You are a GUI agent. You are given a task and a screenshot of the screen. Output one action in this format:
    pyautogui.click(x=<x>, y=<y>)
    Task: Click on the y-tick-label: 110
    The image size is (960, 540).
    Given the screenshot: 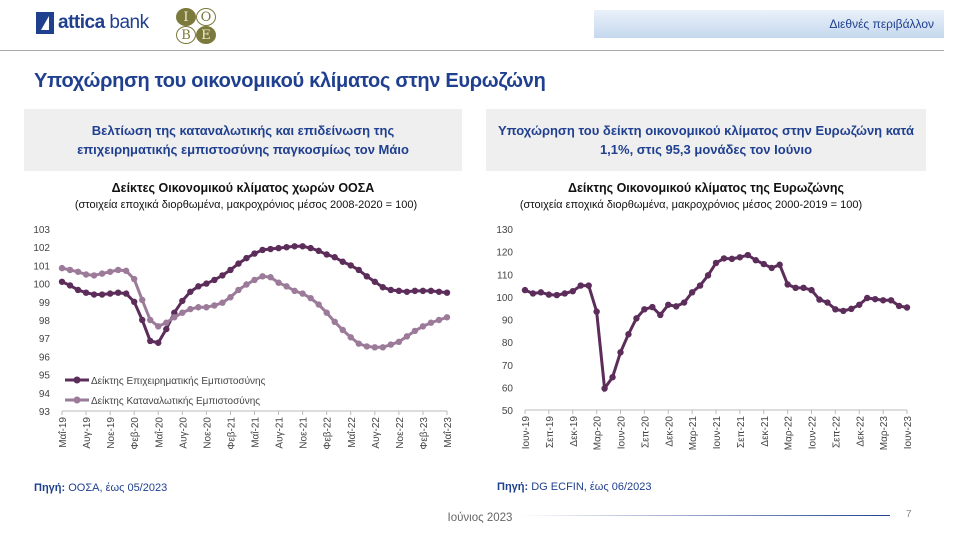 What is the action you would take?
    pyautogui.click(x=505, y=275)
    